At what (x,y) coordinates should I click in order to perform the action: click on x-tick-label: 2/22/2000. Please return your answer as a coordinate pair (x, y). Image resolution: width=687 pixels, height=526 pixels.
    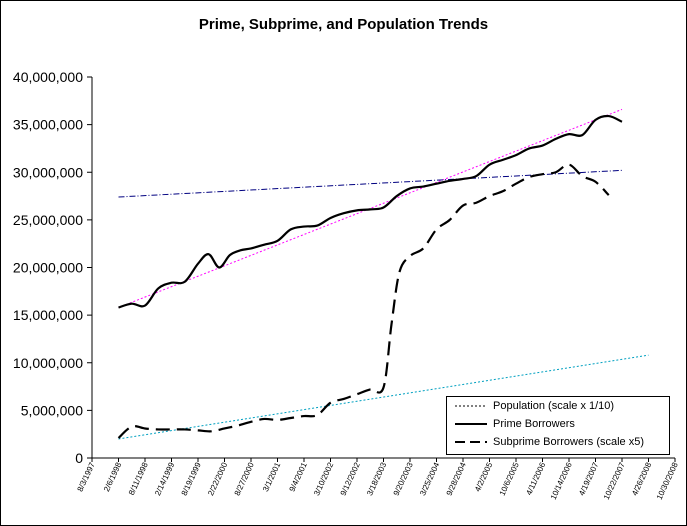
    Looking at the image, I should click on (217, 479).